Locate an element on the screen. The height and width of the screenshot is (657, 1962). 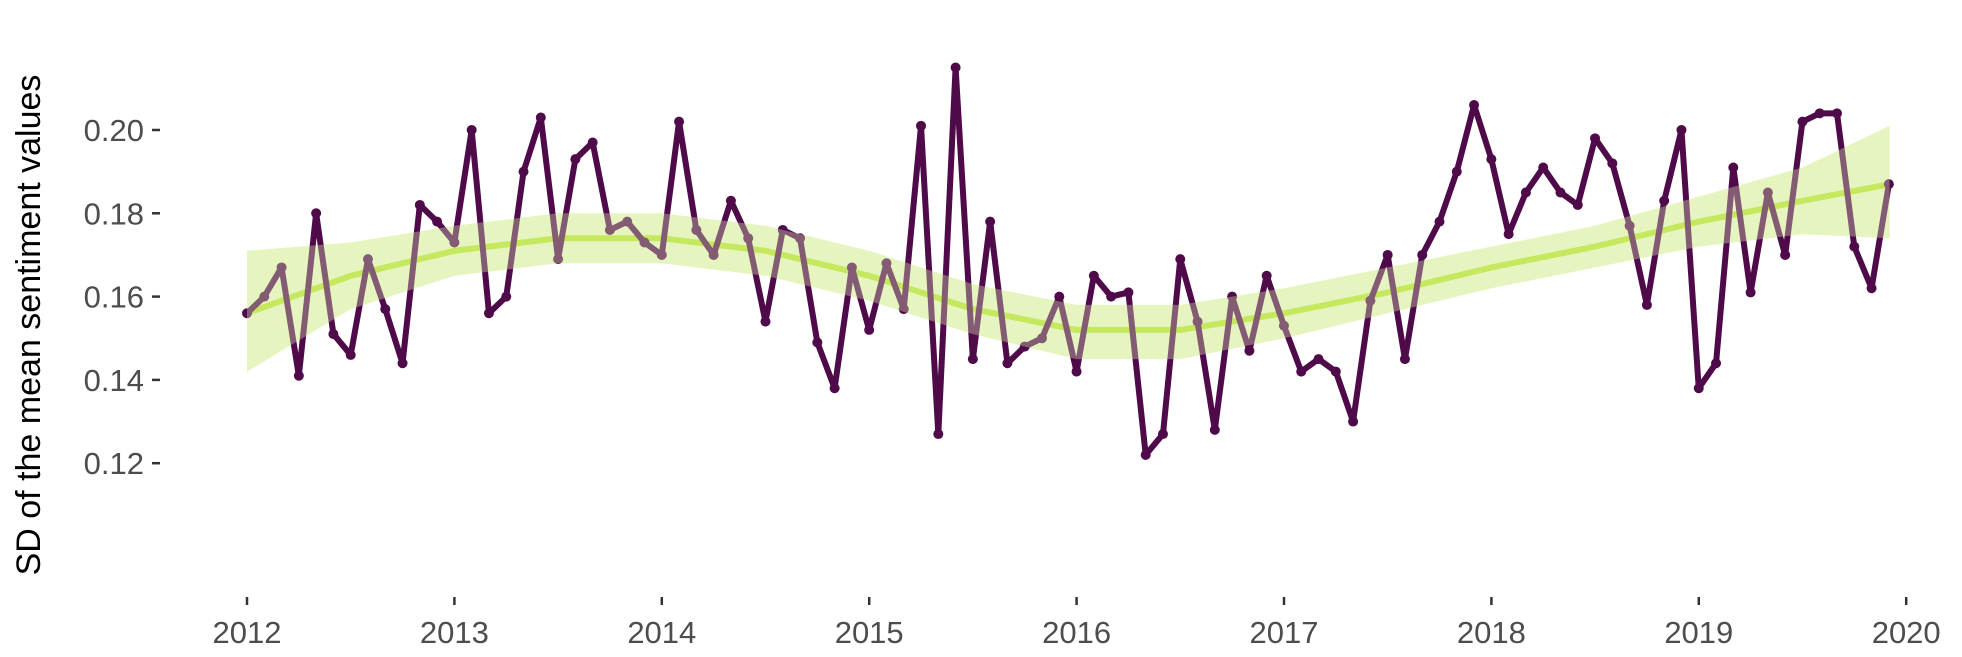
y-tick-label: 0.14 is located at coordinates (114, 380).